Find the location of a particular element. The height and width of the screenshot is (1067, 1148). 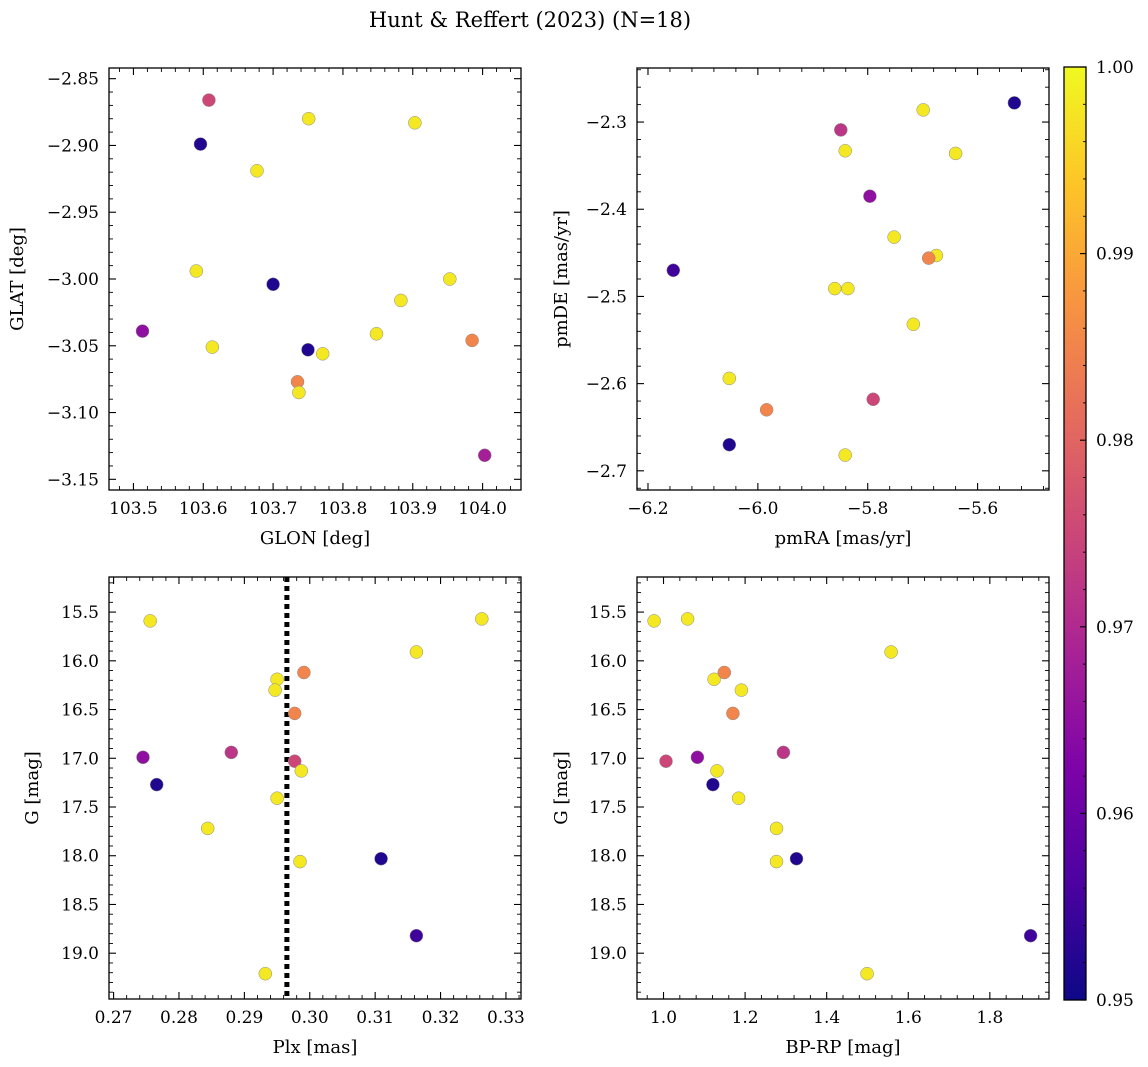

x-axis-label: GLON [deg] is located at coordinates (315, 538).